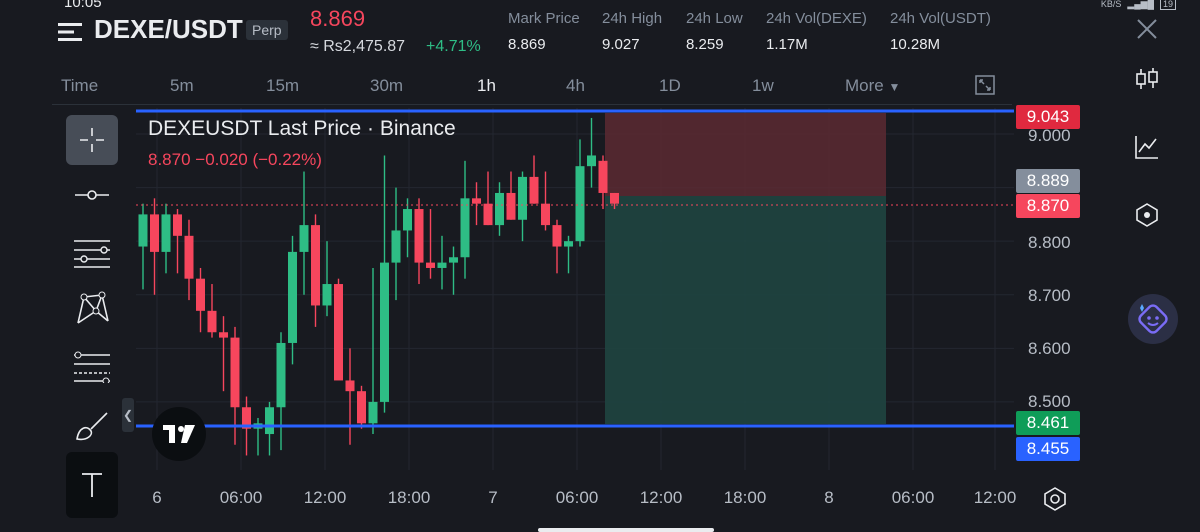 Image resolution: width=1200 pixels, height=532 pixels. What do you see at coordinates (816, 18) in the screenshot?
I see `stat-label: 24h Vol(DEXE)` at bounding box center [816, 18].